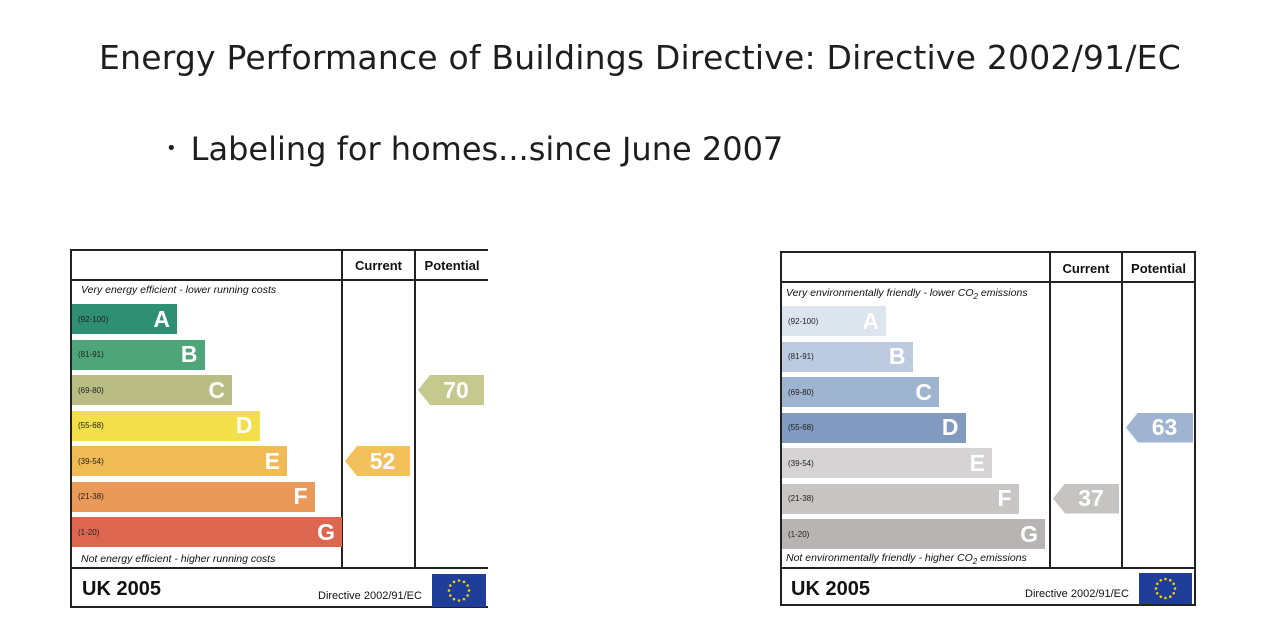 Image resolution: width=1280 pixels, height=640 pixels. What do you see at coordinates (801, 427) in the screenshot?
I see `band-range: (55-68)` at bounding box center [801, 427].